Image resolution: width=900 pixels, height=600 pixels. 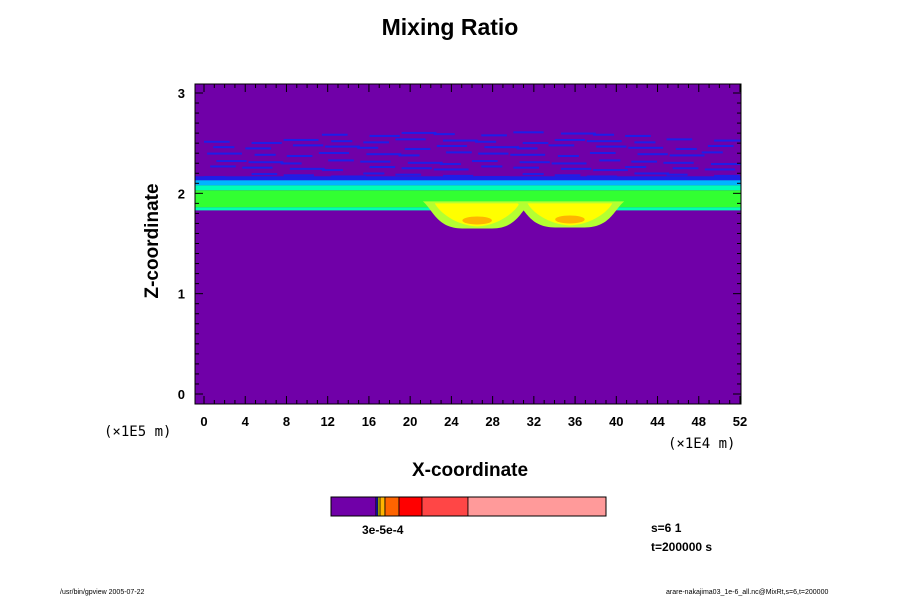 What do you see at coordinates (616, 421) in the screenshot?
I see `x-tick-label: 40` at bounding box center [616, 421].